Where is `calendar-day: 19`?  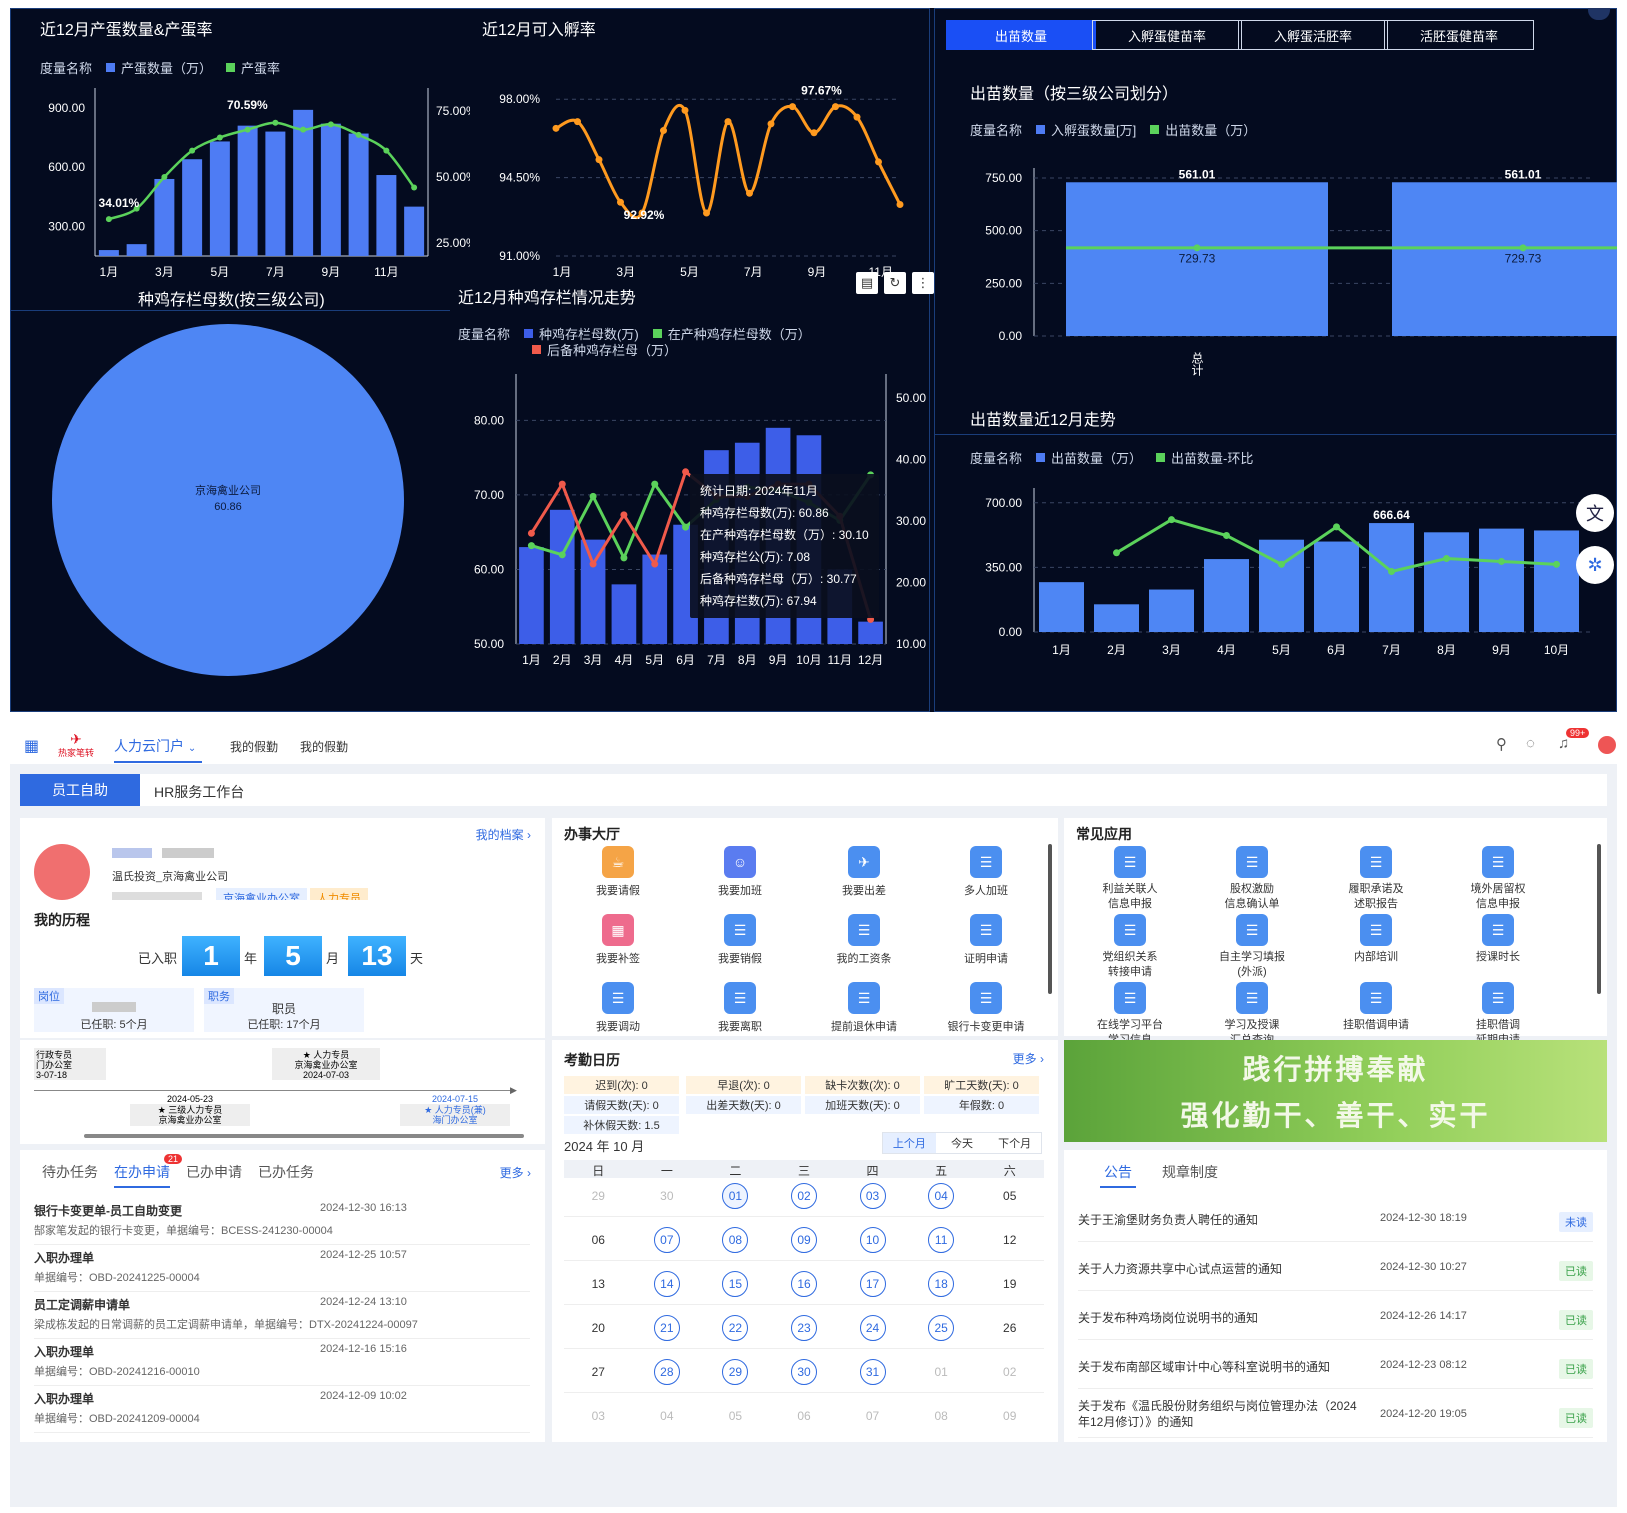 calendar-day: 19 is located at coordinates (1010, 1284).